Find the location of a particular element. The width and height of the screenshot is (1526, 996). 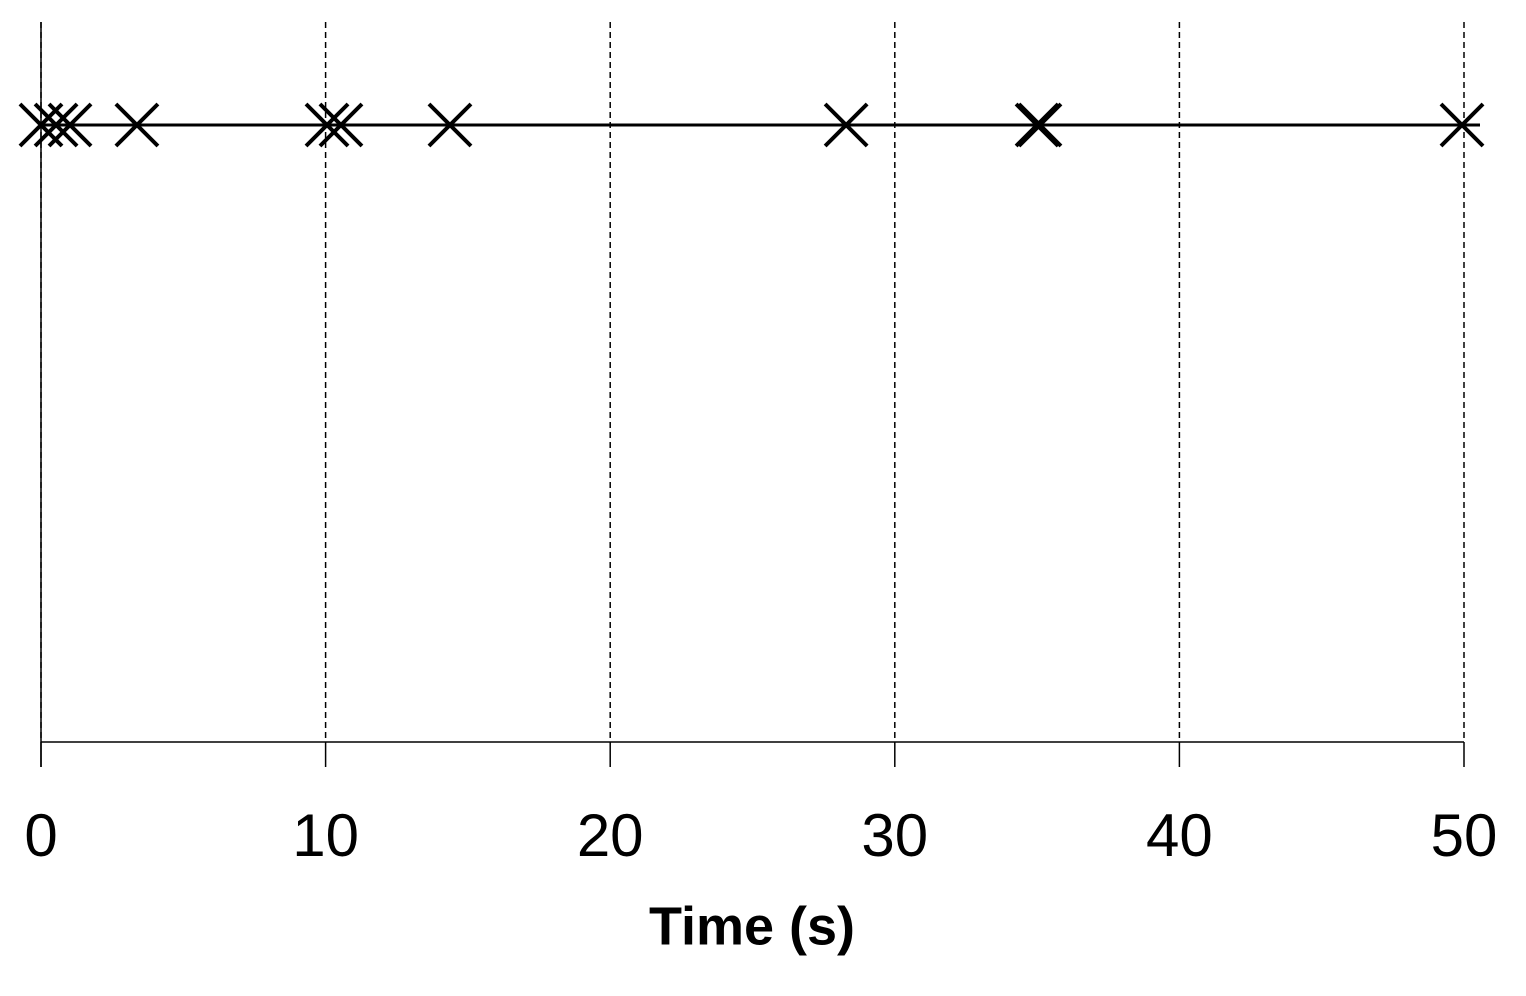

x-tick-label: 30 is located at coordinates (894, 835).